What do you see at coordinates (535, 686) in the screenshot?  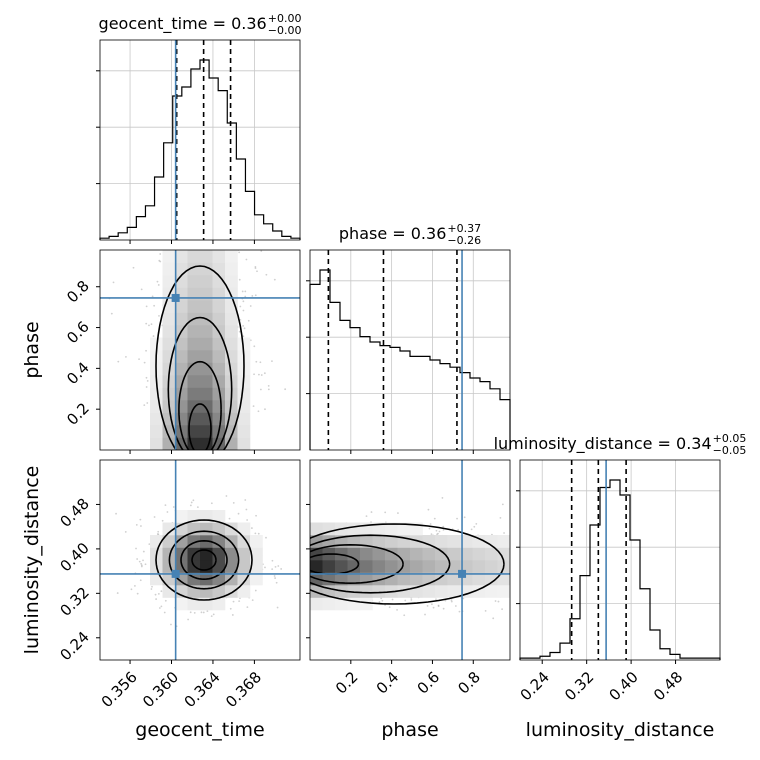 I see `x-tick-label-luminosity_distance: 0.24` at bounding box center [535, 686].